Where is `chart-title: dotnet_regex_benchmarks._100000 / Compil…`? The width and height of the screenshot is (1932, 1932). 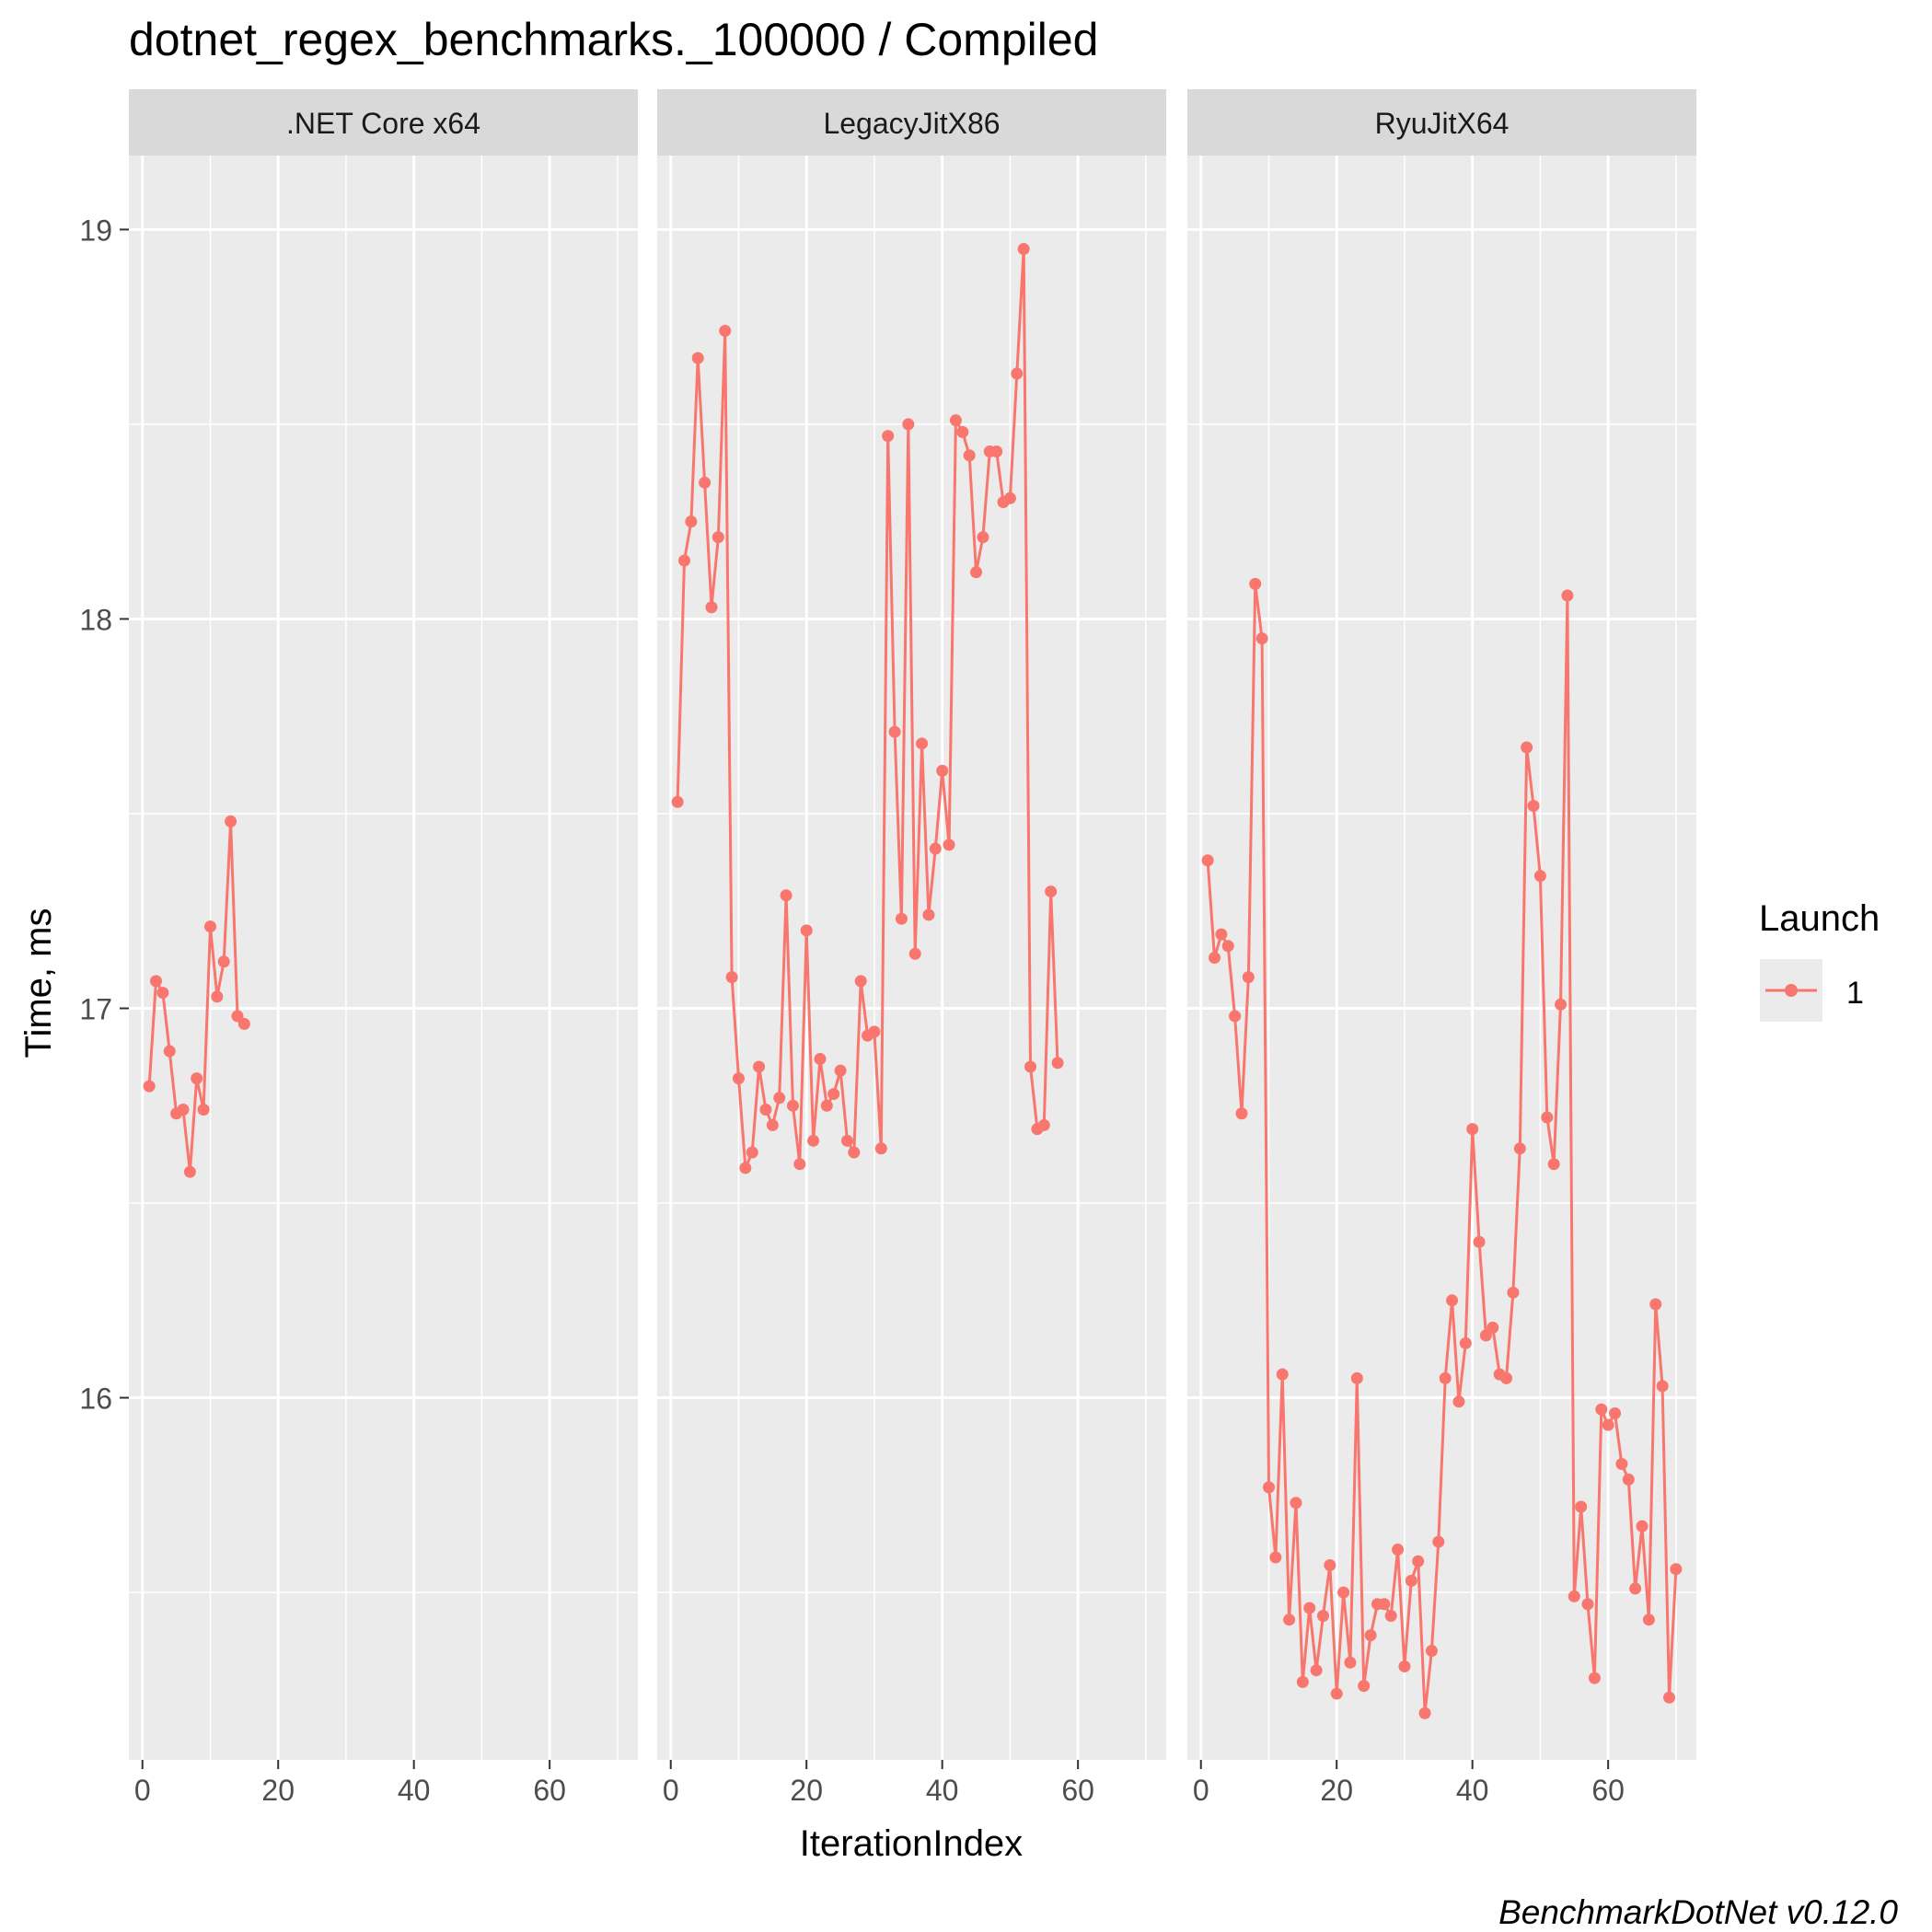
chart-title: dotnet_regex_benchmarks._100000 / Compil… is located at coordinates (614, 40).